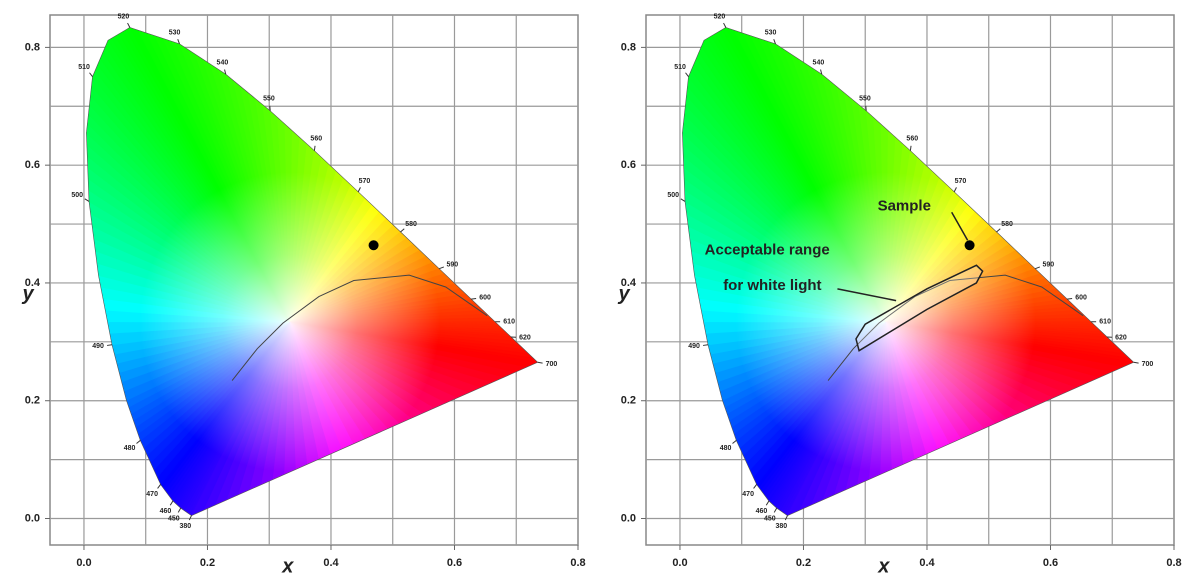  Describe the element at coordinates (772, 285) in the screenshot. I see `annotation: for white light` at that location.